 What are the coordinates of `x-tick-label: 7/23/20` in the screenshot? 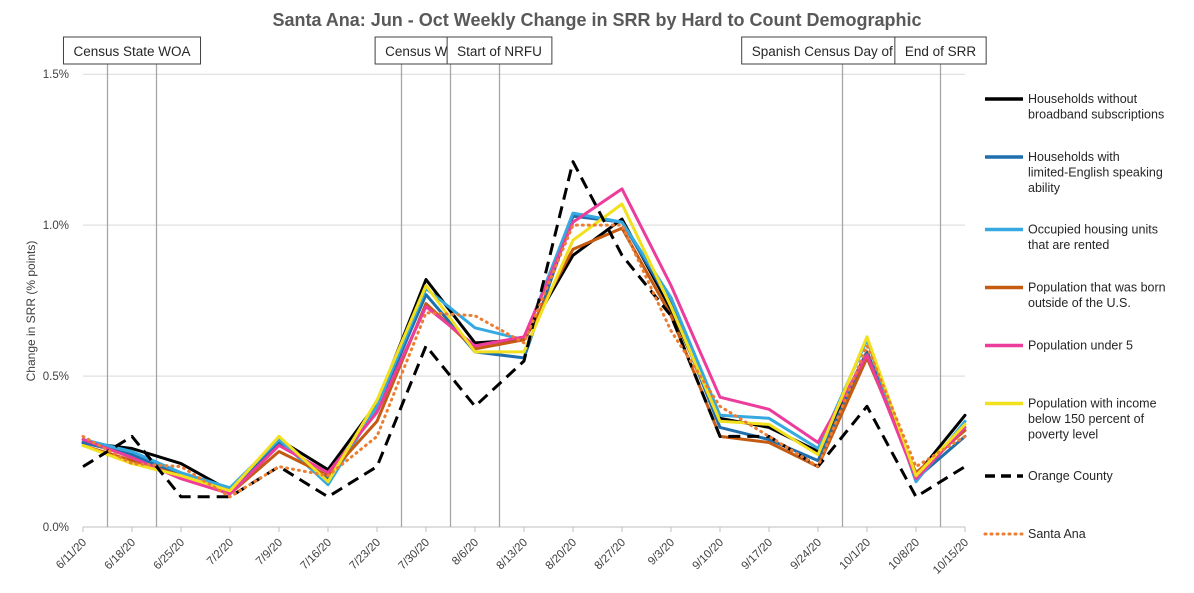 It's located at (366, 555).